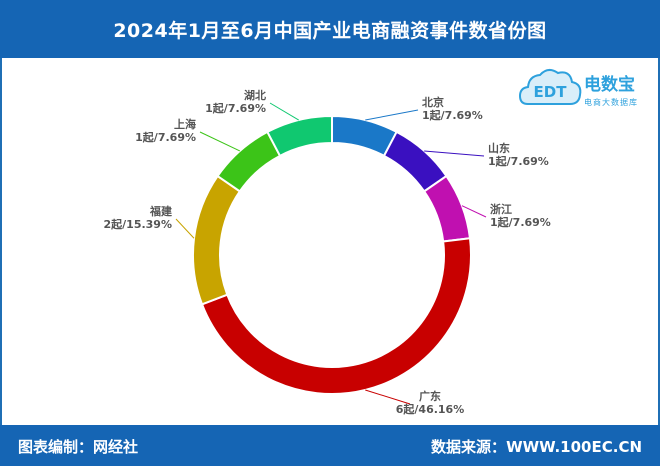 This screenshot has height=466, width=660. Describe the element at coordinates (430, 409) in the screenshot. I see `slice-value-label-3: 6起/46.16%` at that location.